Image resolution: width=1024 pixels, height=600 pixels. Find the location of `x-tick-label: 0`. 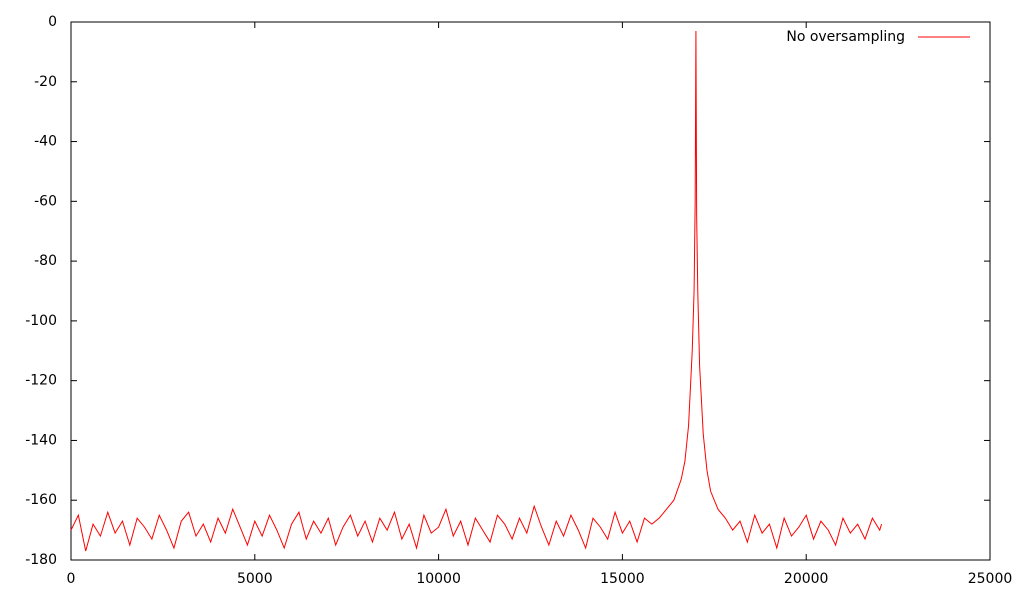

x-tick-label: 0 is located at coordinates (71, 579).